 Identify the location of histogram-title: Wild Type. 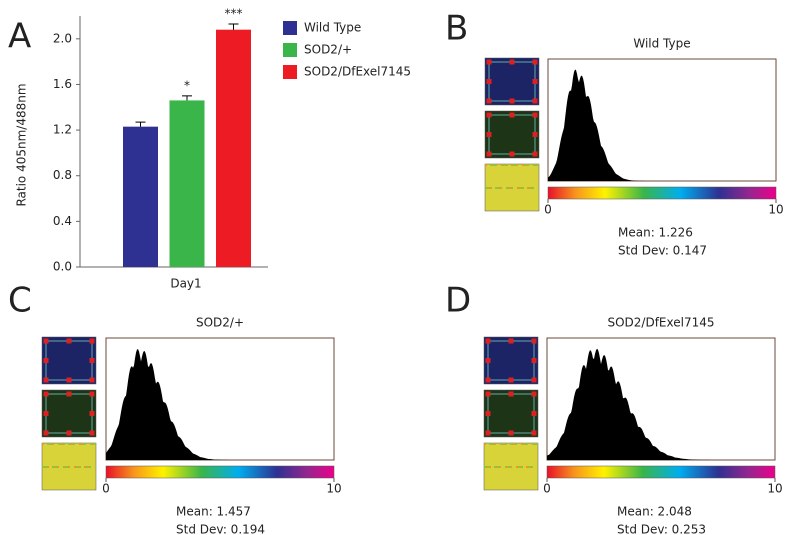
(661, 44).